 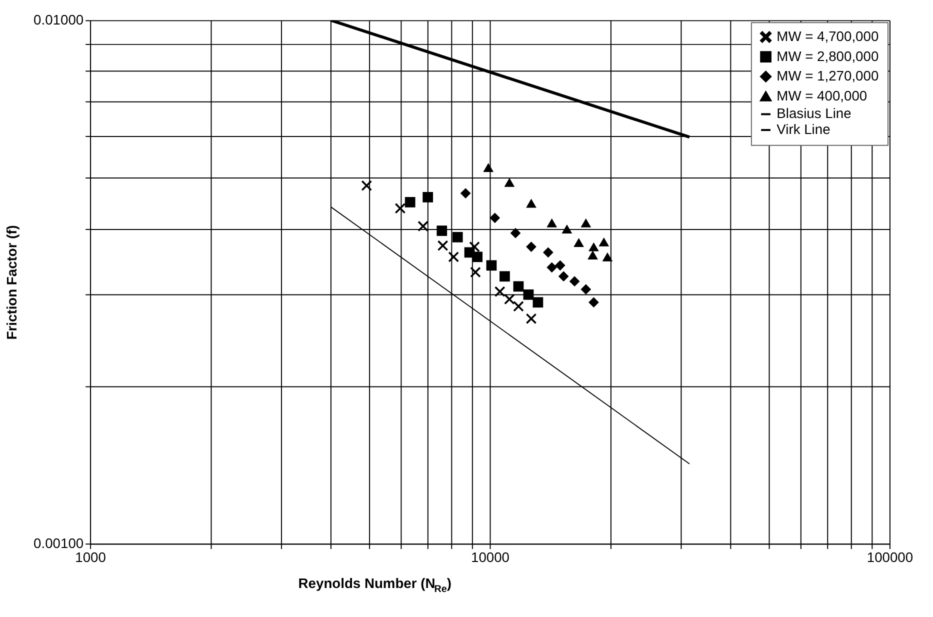 I want to click on legend-label: MW = 4,700,000, so click(x=827, y=36).